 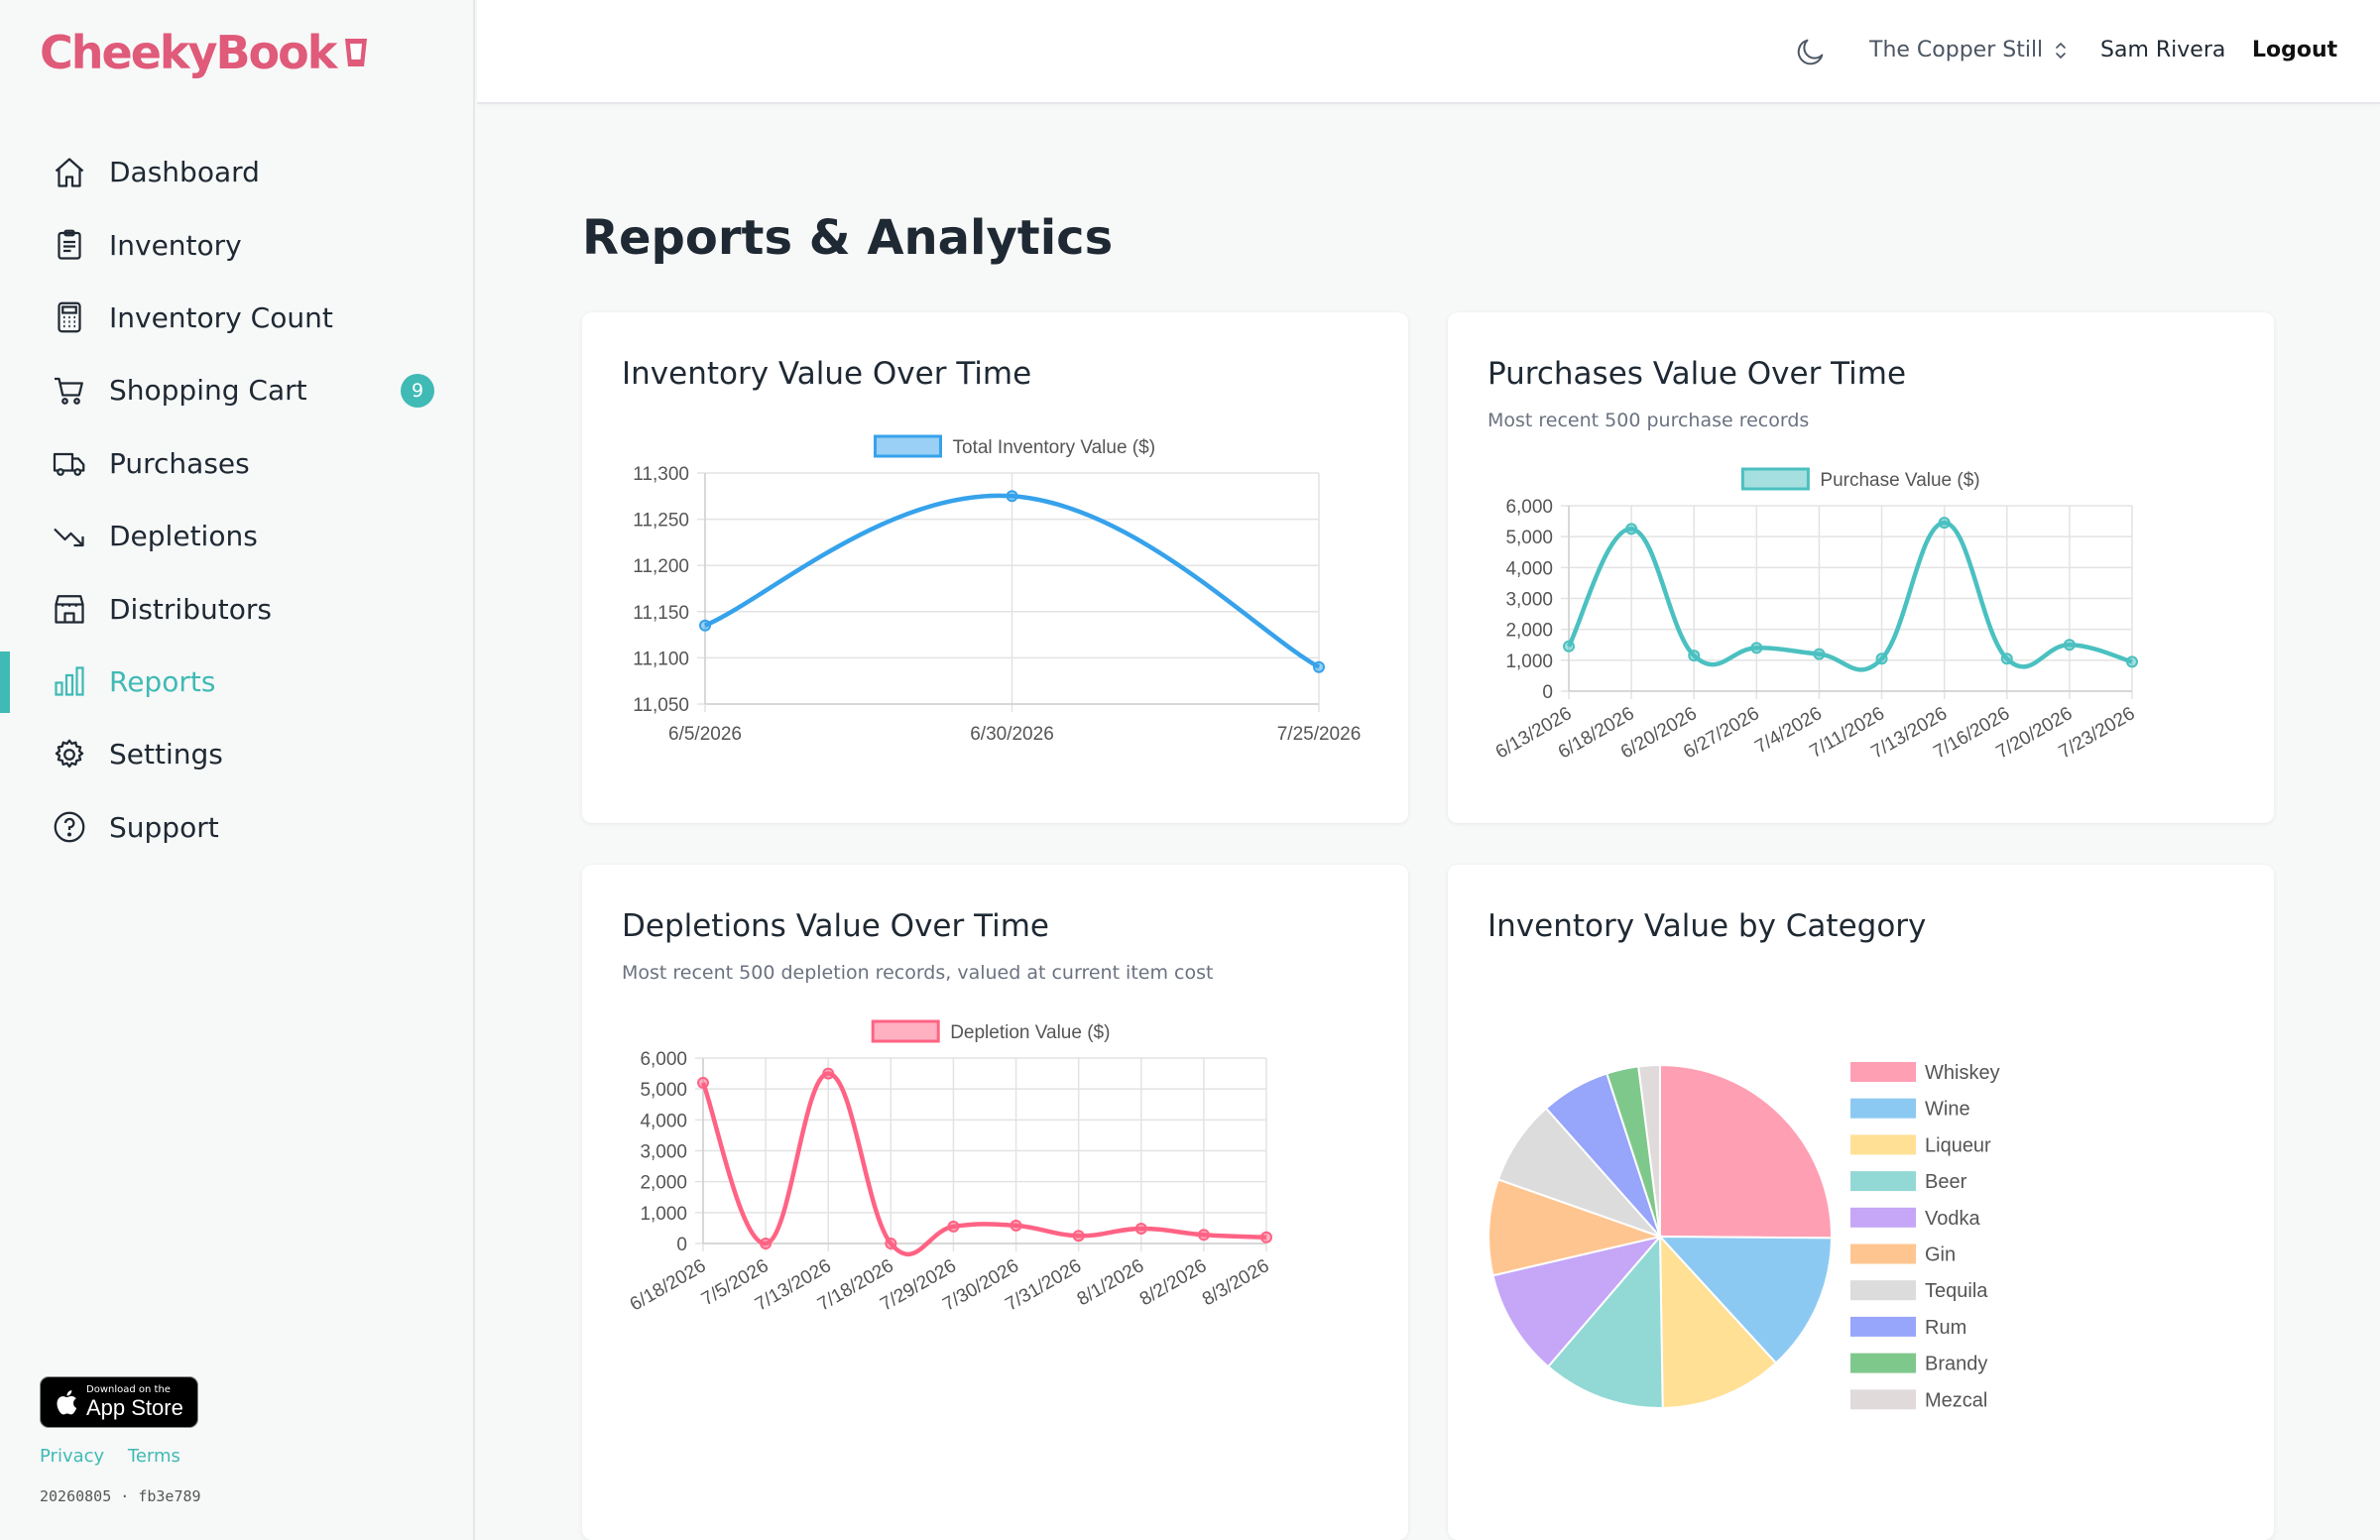 What do you see at coordinates (120, 1496) in the screenshot?
I see `build-version: 20260805 · fb3e789` at bounding box center [120, 1496].